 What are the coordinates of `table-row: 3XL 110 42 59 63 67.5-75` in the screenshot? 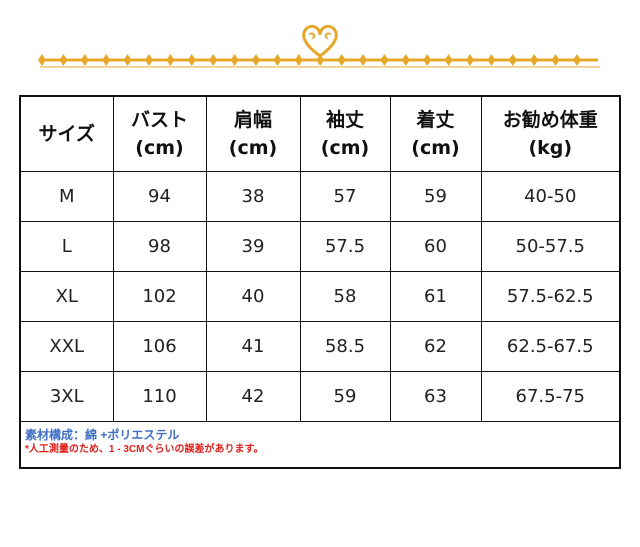 It's located at (320, 396).